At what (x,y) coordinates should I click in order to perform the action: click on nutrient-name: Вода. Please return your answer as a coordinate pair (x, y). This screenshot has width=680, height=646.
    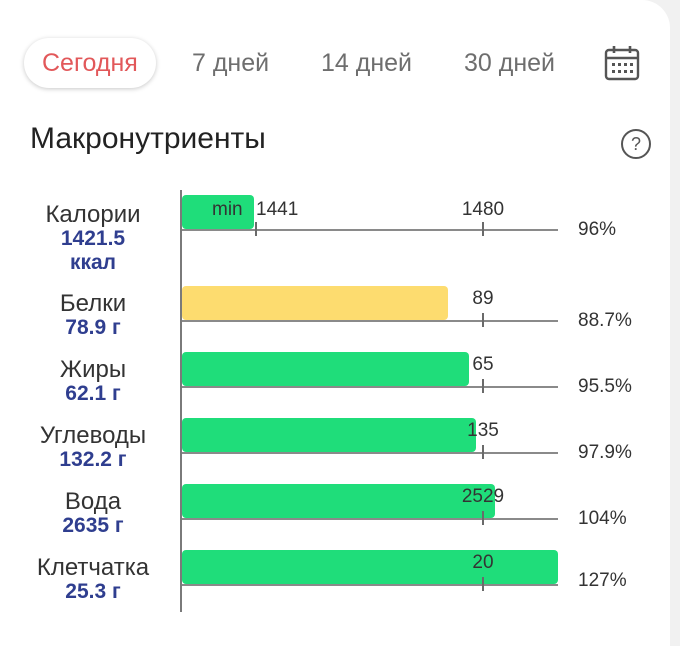
    Looking at the image, I should click on (93, 501).